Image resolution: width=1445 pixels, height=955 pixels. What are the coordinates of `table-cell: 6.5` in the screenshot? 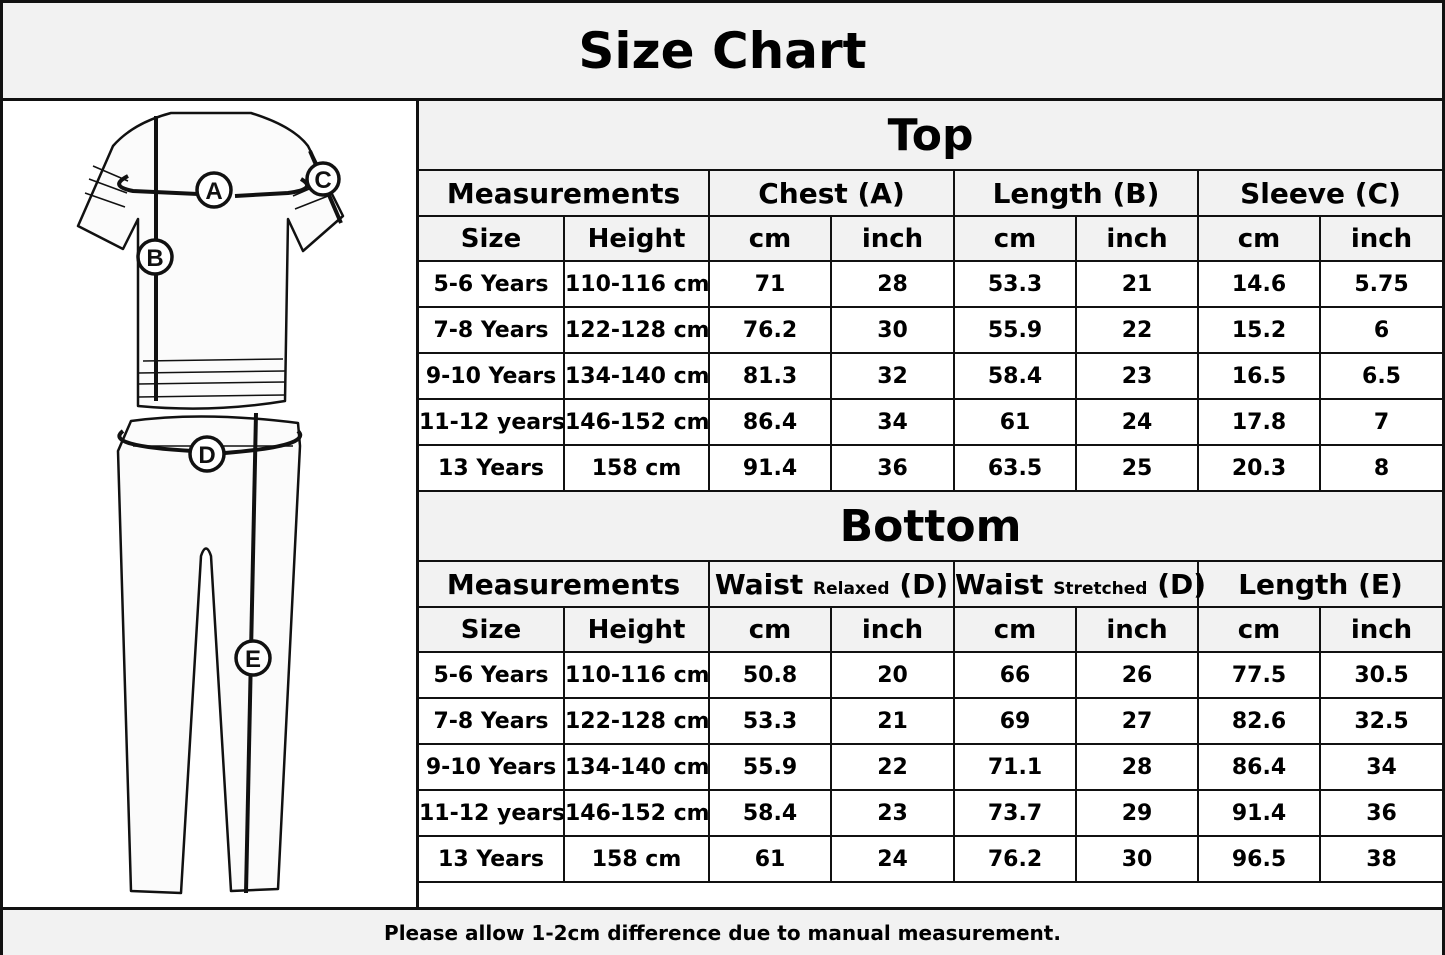 It's located at (1380, 376).